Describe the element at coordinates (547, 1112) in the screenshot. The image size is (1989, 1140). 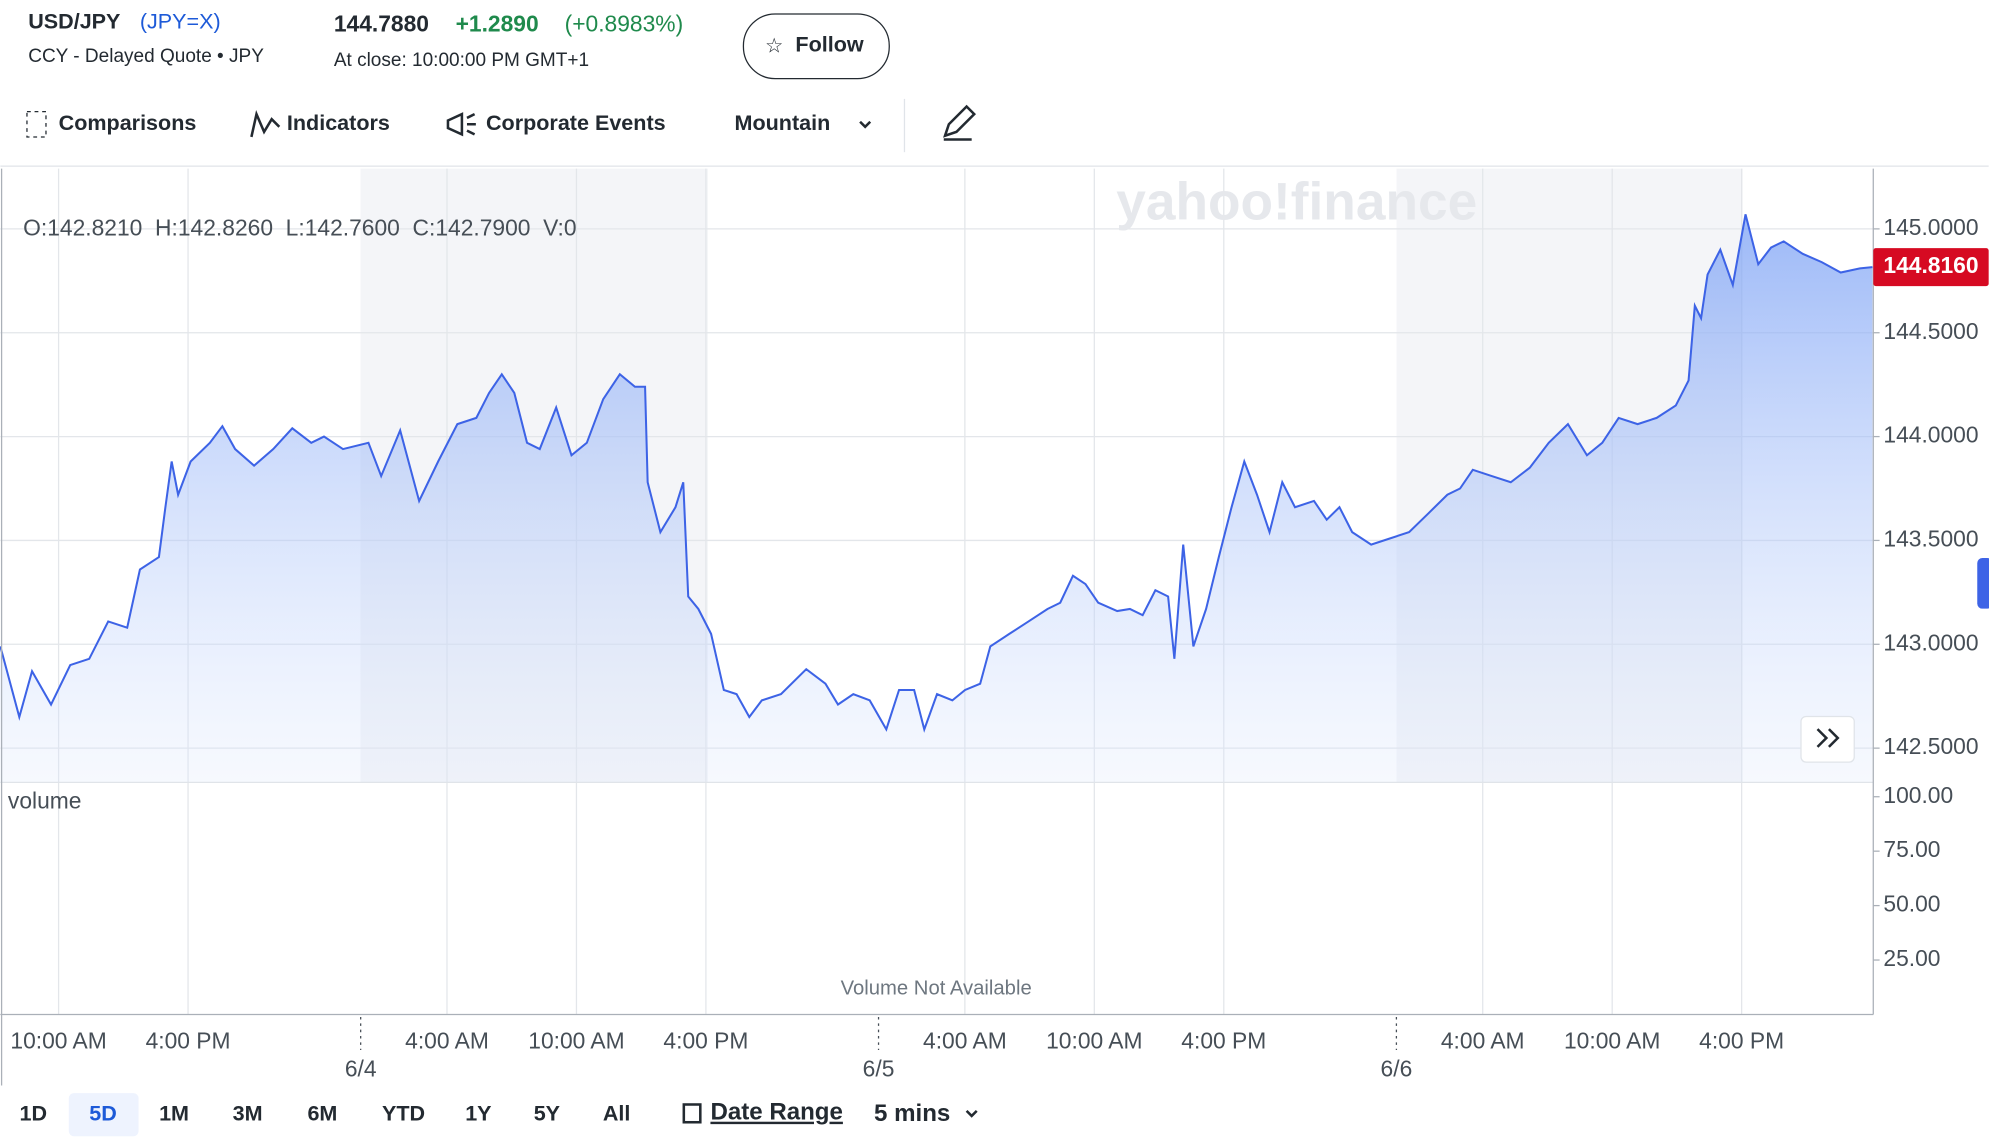
I see `range-button: 5Y` at that location.